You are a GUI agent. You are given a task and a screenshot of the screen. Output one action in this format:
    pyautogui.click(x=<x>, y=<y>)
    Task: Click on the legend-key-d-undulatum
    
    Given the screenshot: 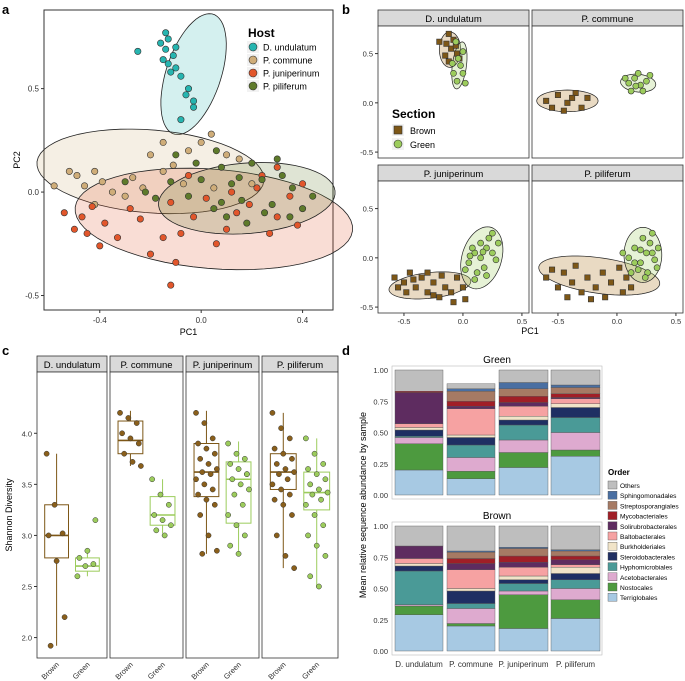 What is the action you would take?
    pyautogui.click(x=253, y=47)
    